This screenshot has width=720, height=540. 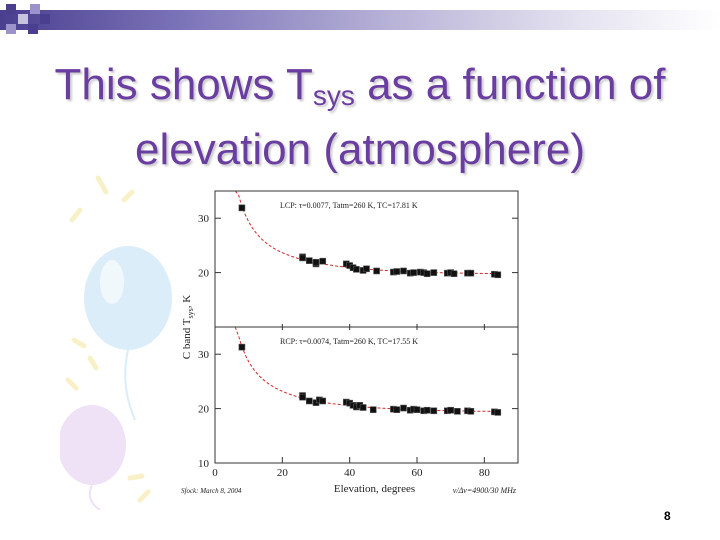 What do you see at coordinates (374, 489) in the screenshot?
I see `x-axis-label: Elevation, degrees` at bounding box center [374, 489].